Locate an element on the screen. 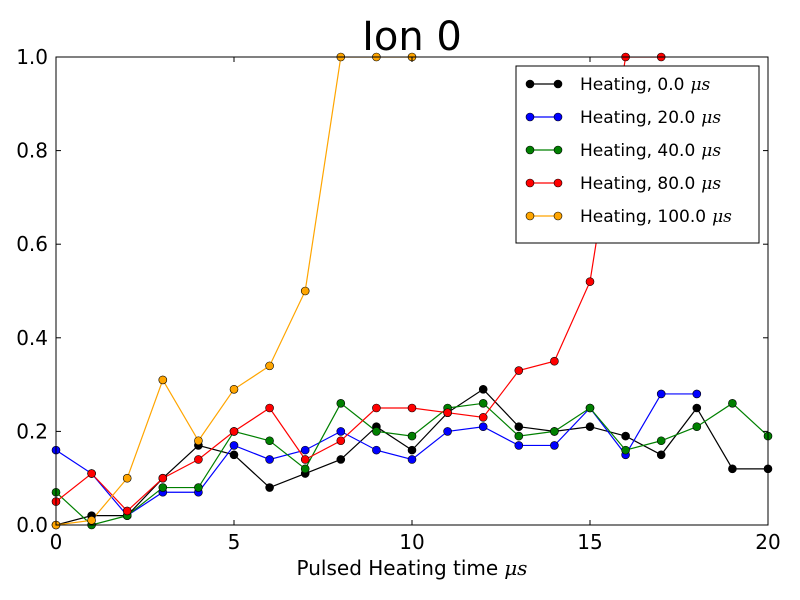  legend-entry-name: Heating, 0.0 is located at coordinates (632, 85).